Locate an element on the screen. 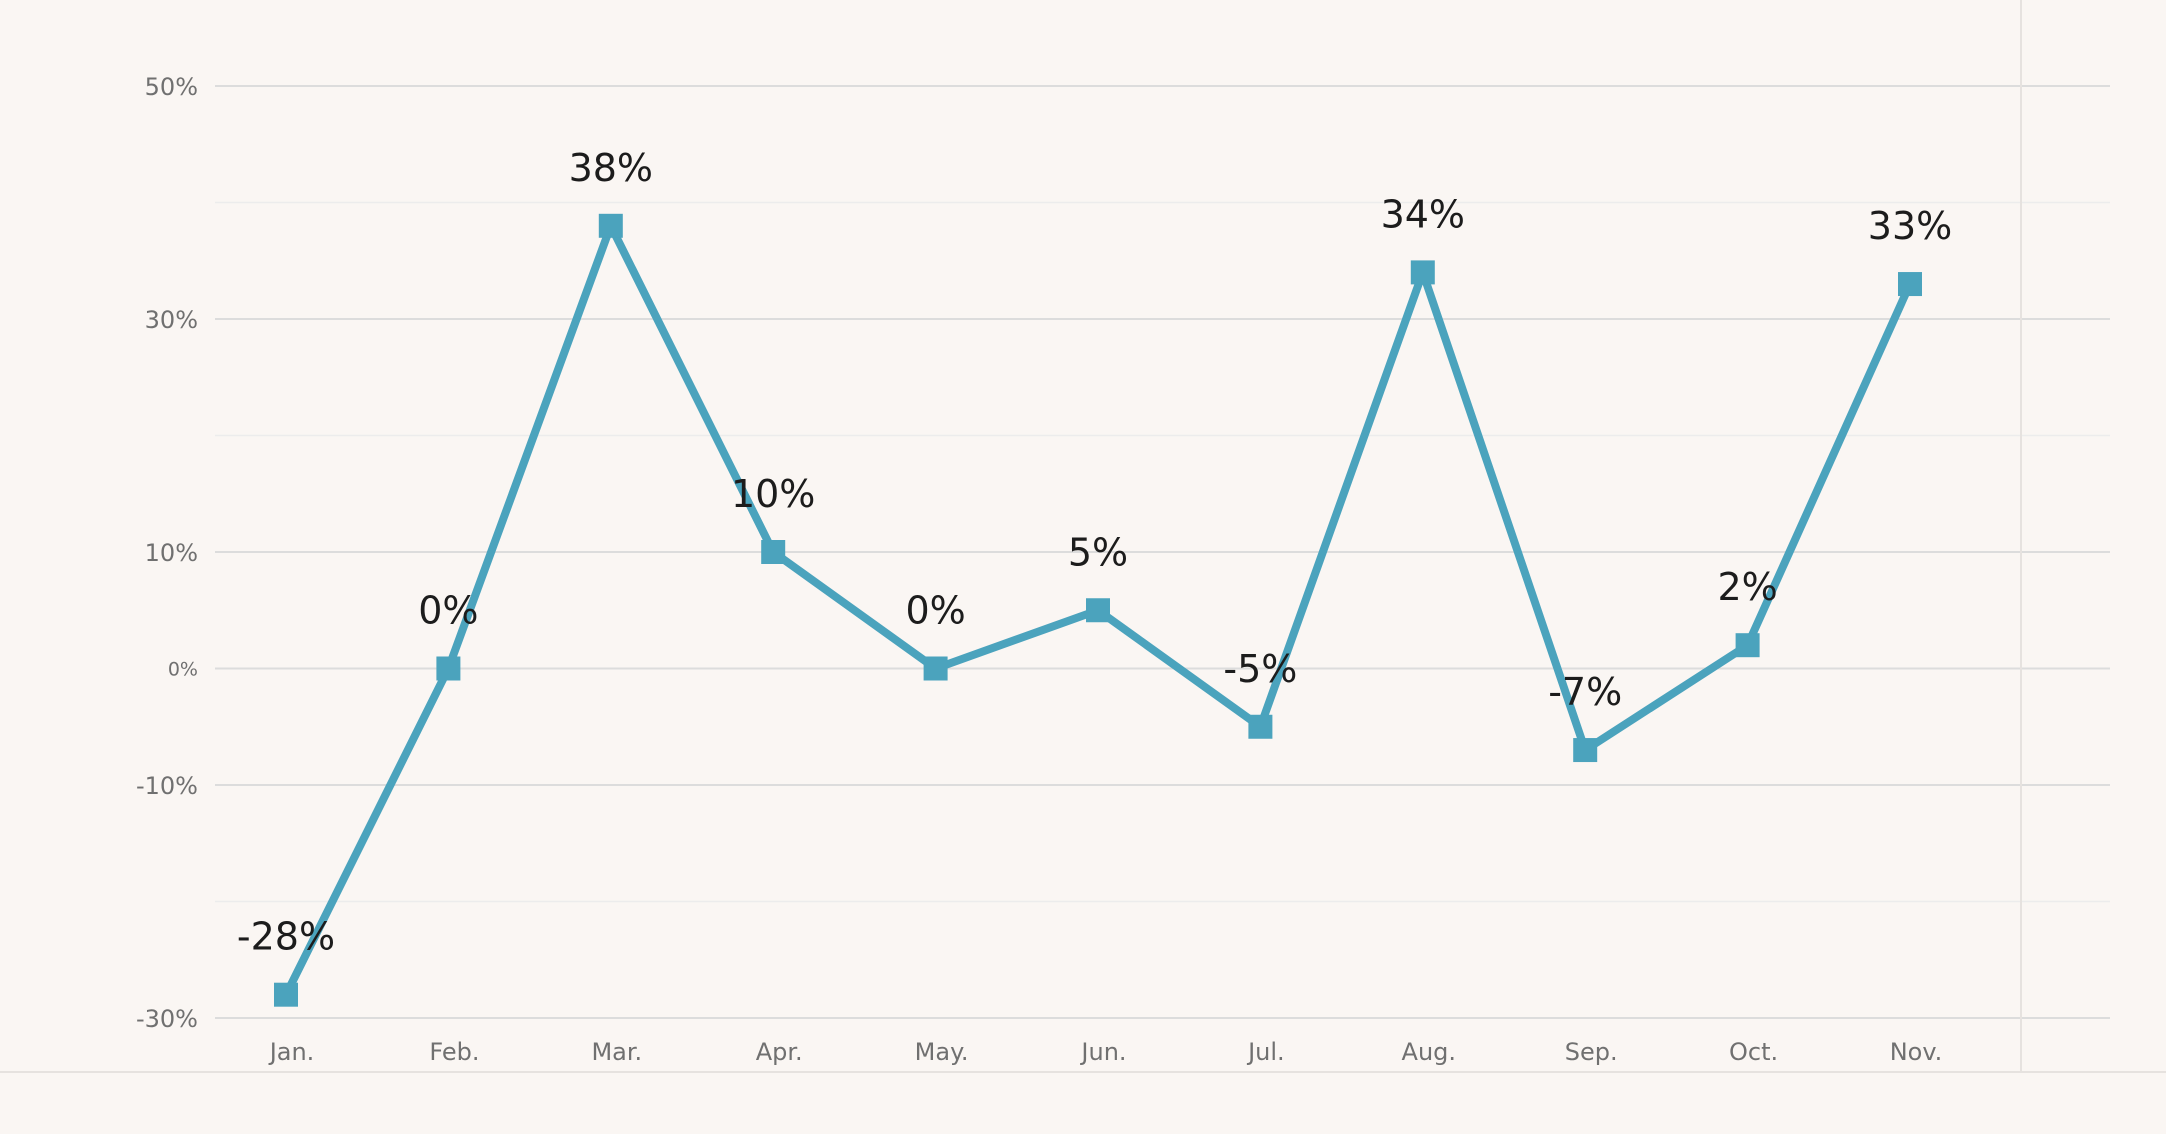  x-tick-label: Apr. is located at coordinates (779, 1052).